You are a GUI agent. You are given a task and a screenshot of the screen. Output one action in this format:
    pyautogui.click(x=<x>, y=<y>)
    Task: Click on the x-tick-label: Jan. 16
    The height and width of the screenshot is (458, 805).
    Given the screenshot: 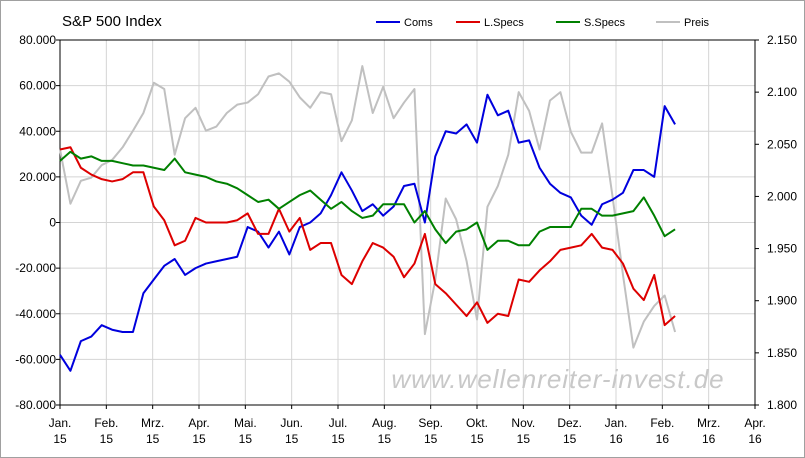 What is the action you would take?
    pyautogui.click(x=616, y=431)
    